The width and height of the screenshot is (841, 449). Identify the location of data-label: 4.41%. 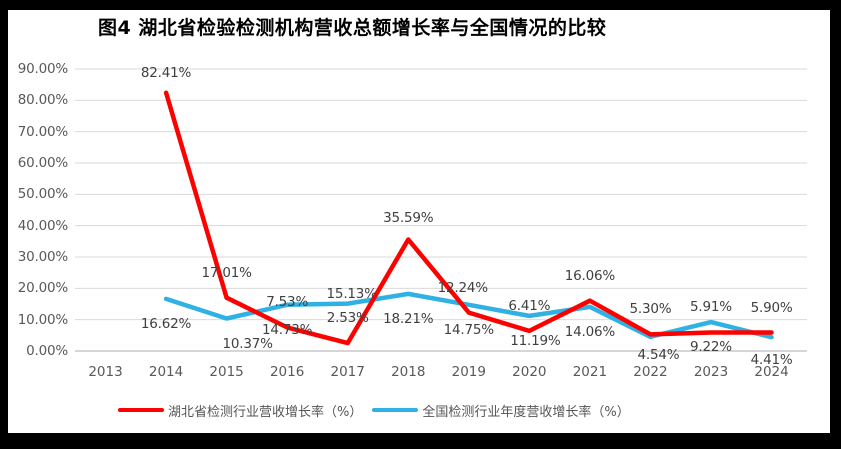
(771, 360).